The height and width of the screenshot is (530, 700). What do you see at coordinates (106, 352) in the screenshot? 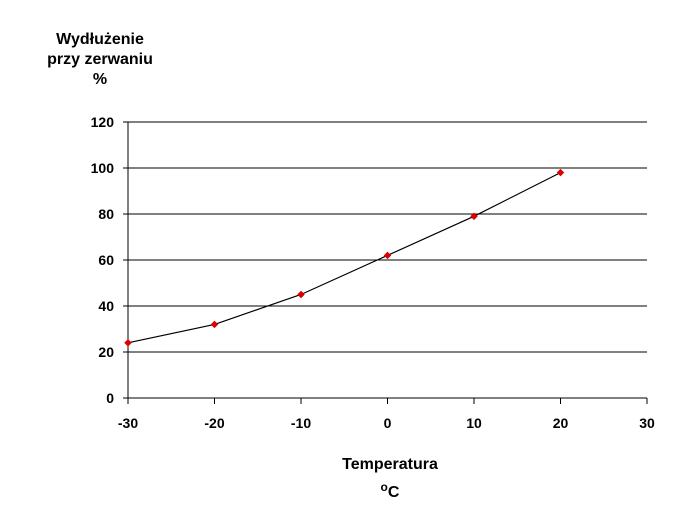
I see `y-tick-label: 20` at bounding box center [106, 352].